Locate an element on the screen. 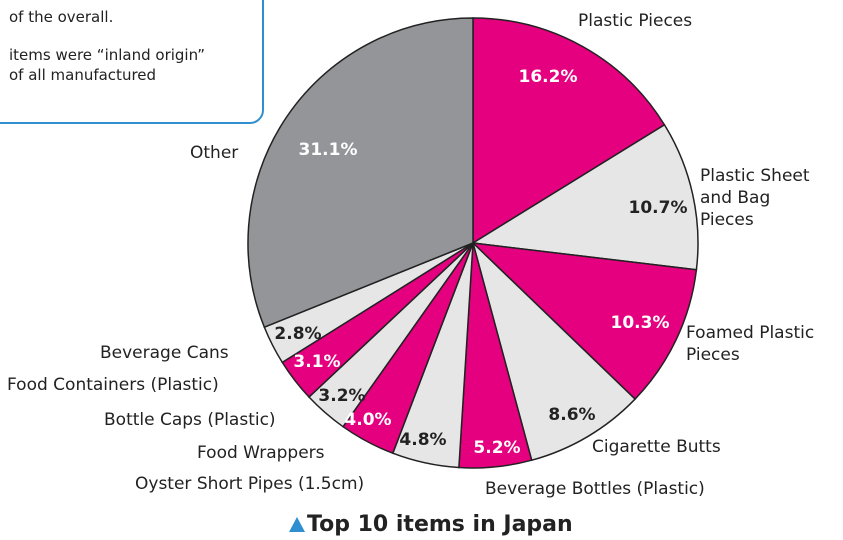 The image size is (843, 540). value-label: 31.1% is located at coordinates (328, 150).